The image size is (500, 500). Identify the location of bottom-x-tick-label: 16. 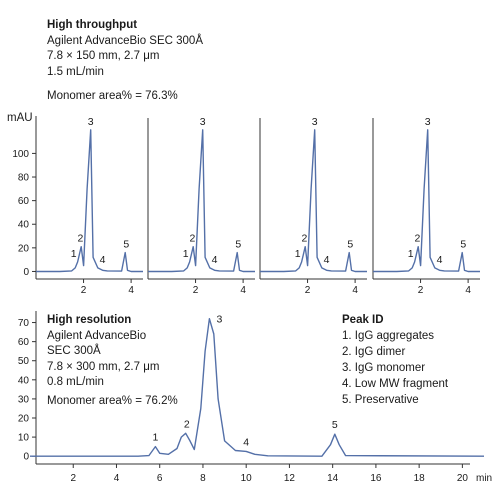
(376, 478).